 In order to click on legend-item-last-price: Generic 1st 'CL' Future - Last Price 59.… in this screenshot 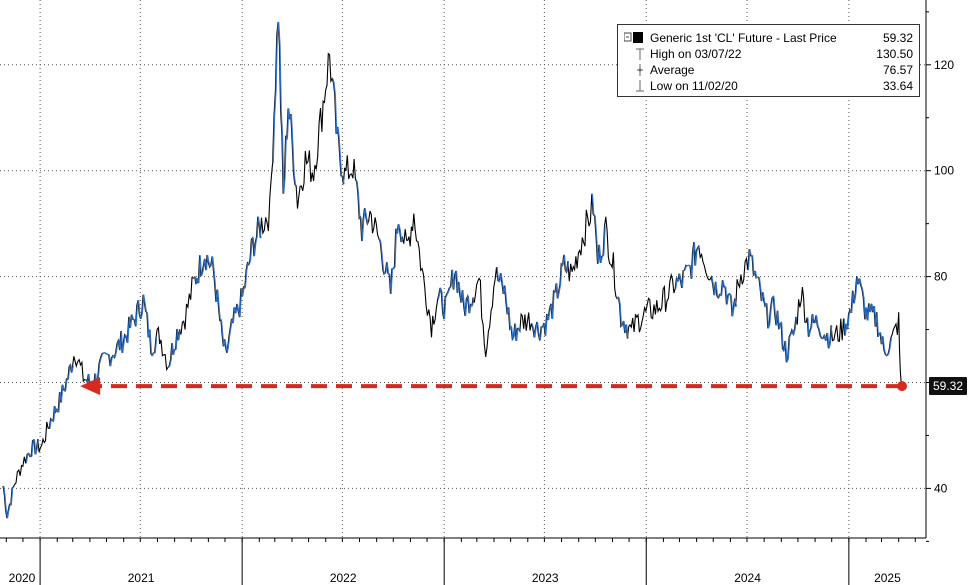, I will do `click(768, 38)`.